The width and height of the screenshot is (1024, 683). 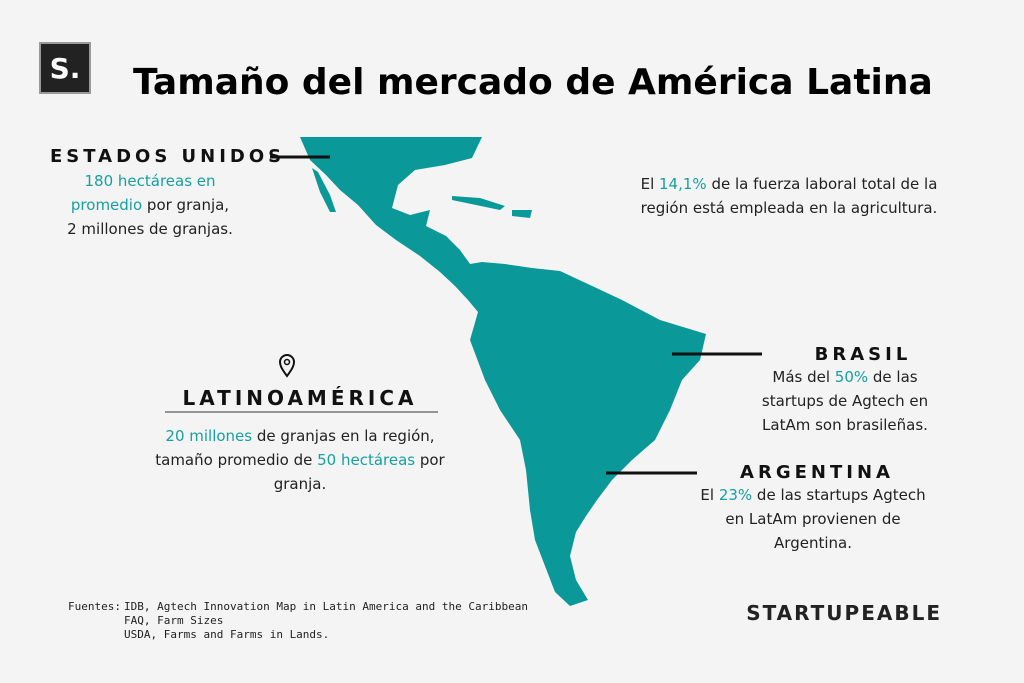 I want to click on text: tamaño promedio de, so click(x=236, y=460).